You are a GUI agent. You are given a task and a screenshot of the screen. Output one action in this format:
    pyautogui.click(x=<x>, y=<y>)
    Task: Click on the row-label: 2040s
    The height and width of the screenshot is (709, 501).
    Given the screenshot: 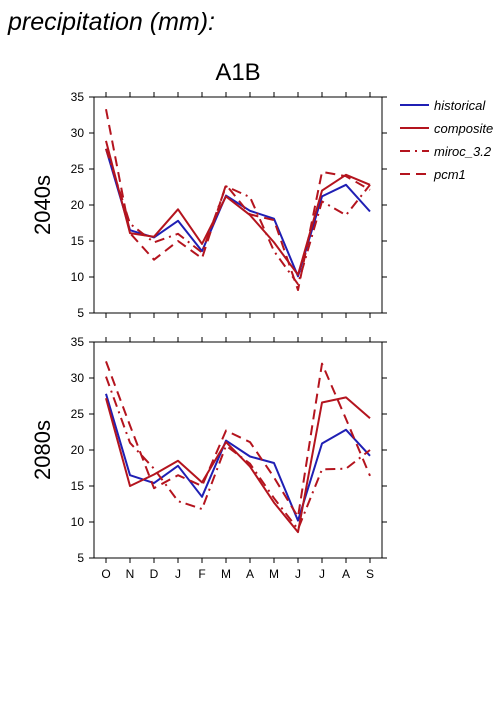 What is the action you would take?
    pyautogui.click(x=42, y=205)
    